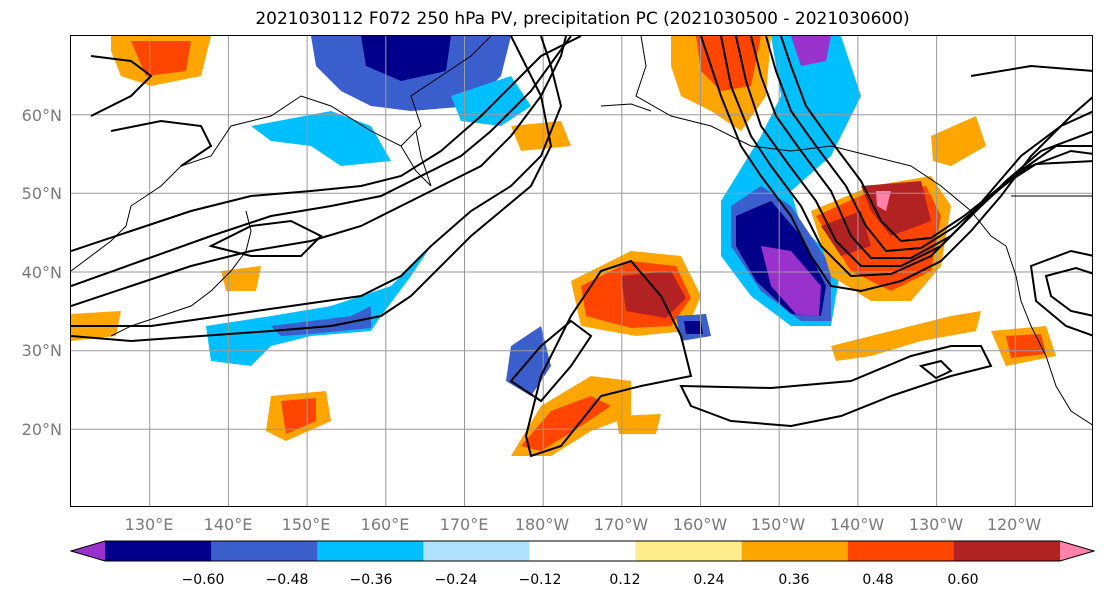  What do you see at coordinates (181, 273) in the screenshot?
I see `coast-japan` at bounding box center [181, 273].